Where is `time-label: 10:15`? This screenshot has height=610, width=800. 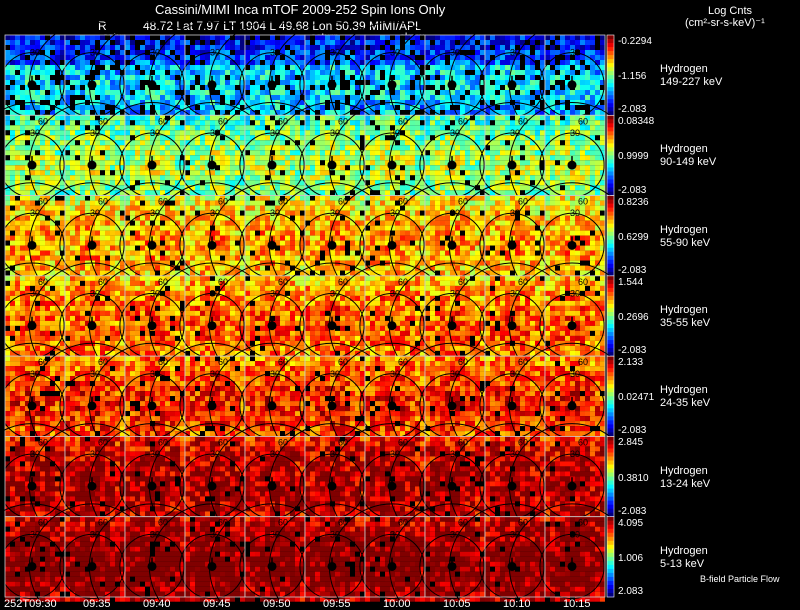 time-label: 10:15 is located at coordinates (577, 604).